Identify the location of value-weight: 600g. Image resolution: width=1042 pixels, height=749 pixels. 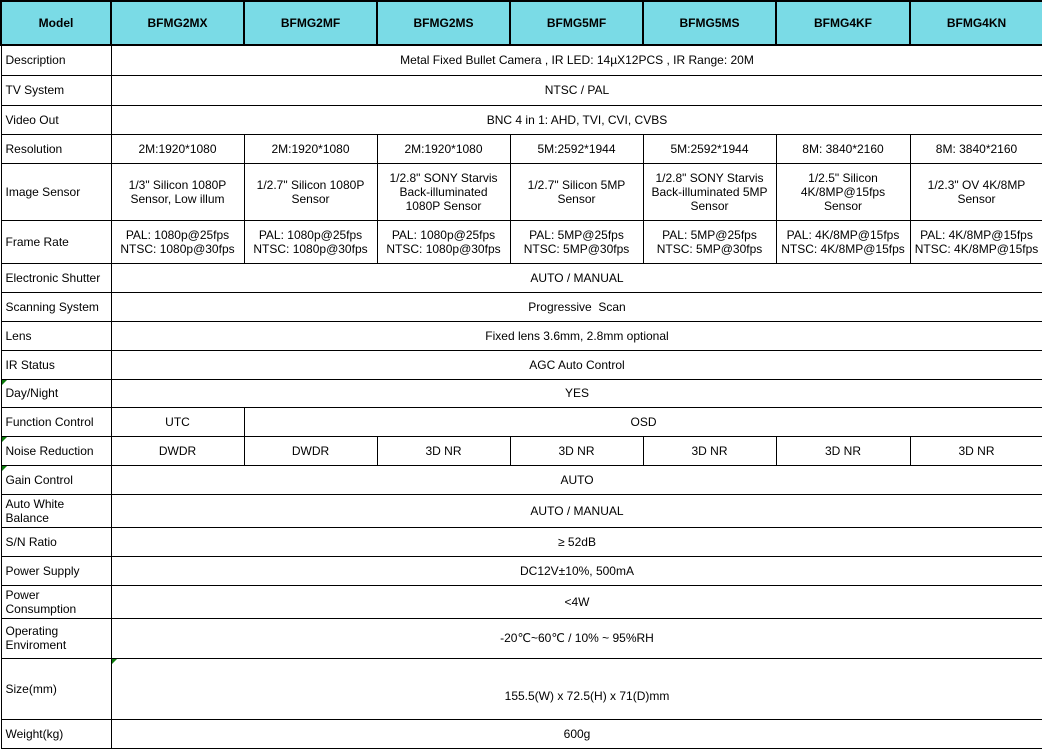
(576, 733).